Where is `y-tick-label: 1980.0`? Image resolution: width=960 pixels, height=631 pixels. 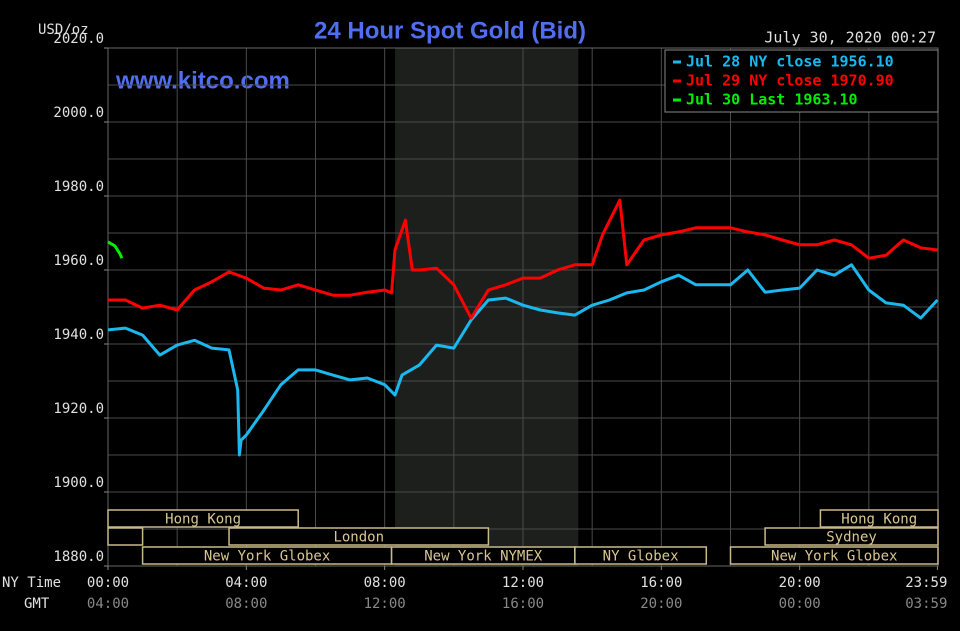 y-tick-label: 1980.0 is located at coordinates (78, 187).